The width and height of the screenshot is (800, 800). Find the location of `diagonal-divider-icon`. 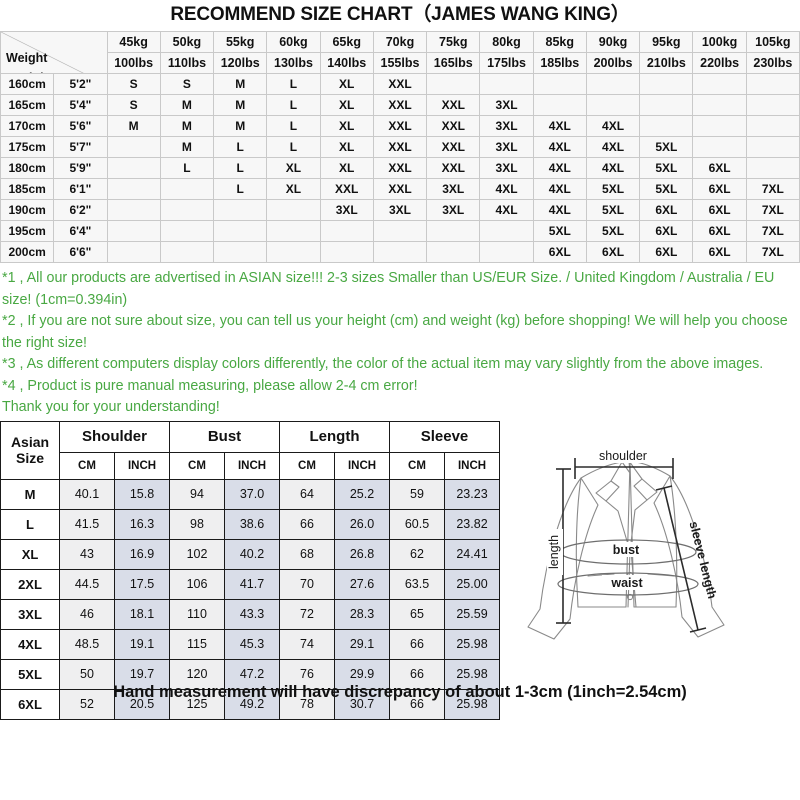

diagonal-divider-icon is located at coordinates (54, 53).